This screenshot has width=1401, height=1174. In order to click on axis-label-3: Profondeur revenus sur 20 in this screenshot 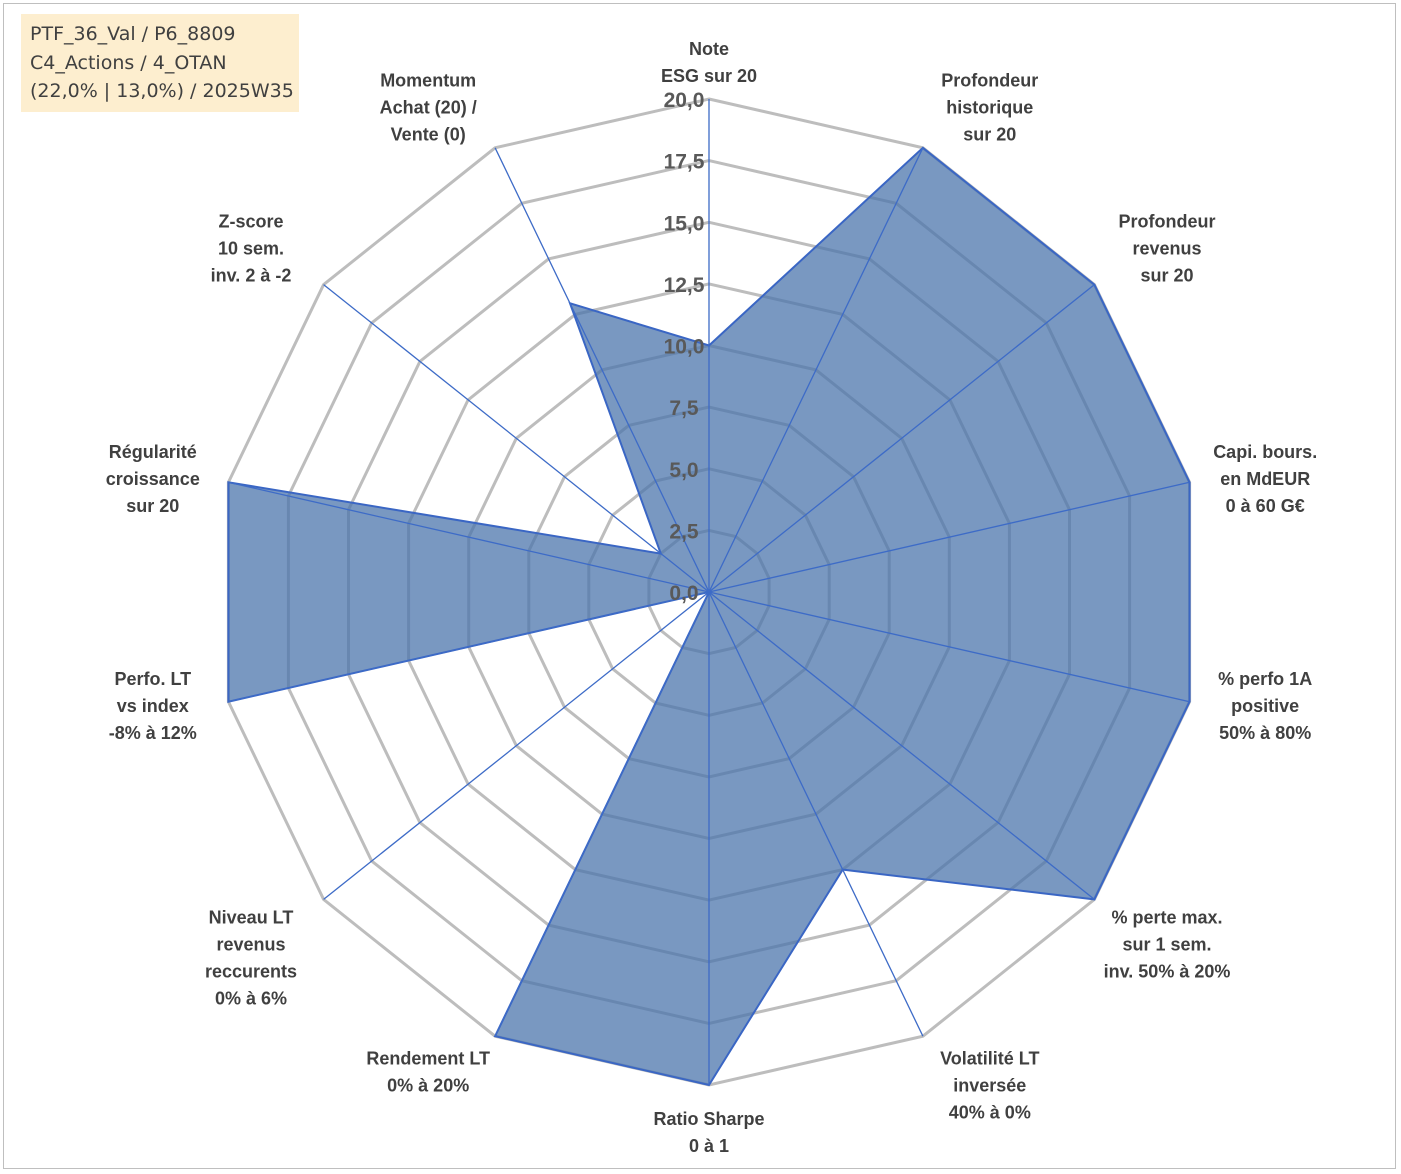, I will do `click(1167, 249)`.